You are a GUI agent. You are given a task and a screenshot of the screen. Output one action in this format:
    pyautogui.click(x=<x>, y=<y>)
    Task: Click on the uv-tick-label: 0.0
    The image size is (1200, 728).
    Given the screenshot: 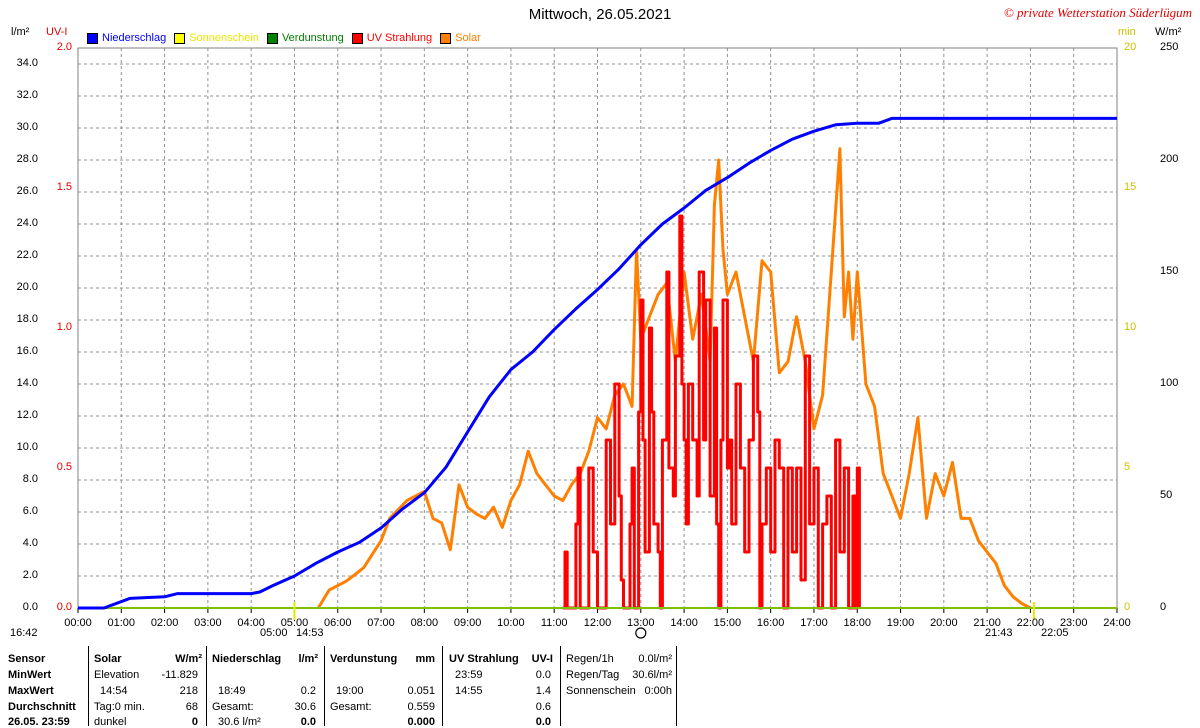 What is the action you would take?
    pyautogui.click(x=64, y=607)
    